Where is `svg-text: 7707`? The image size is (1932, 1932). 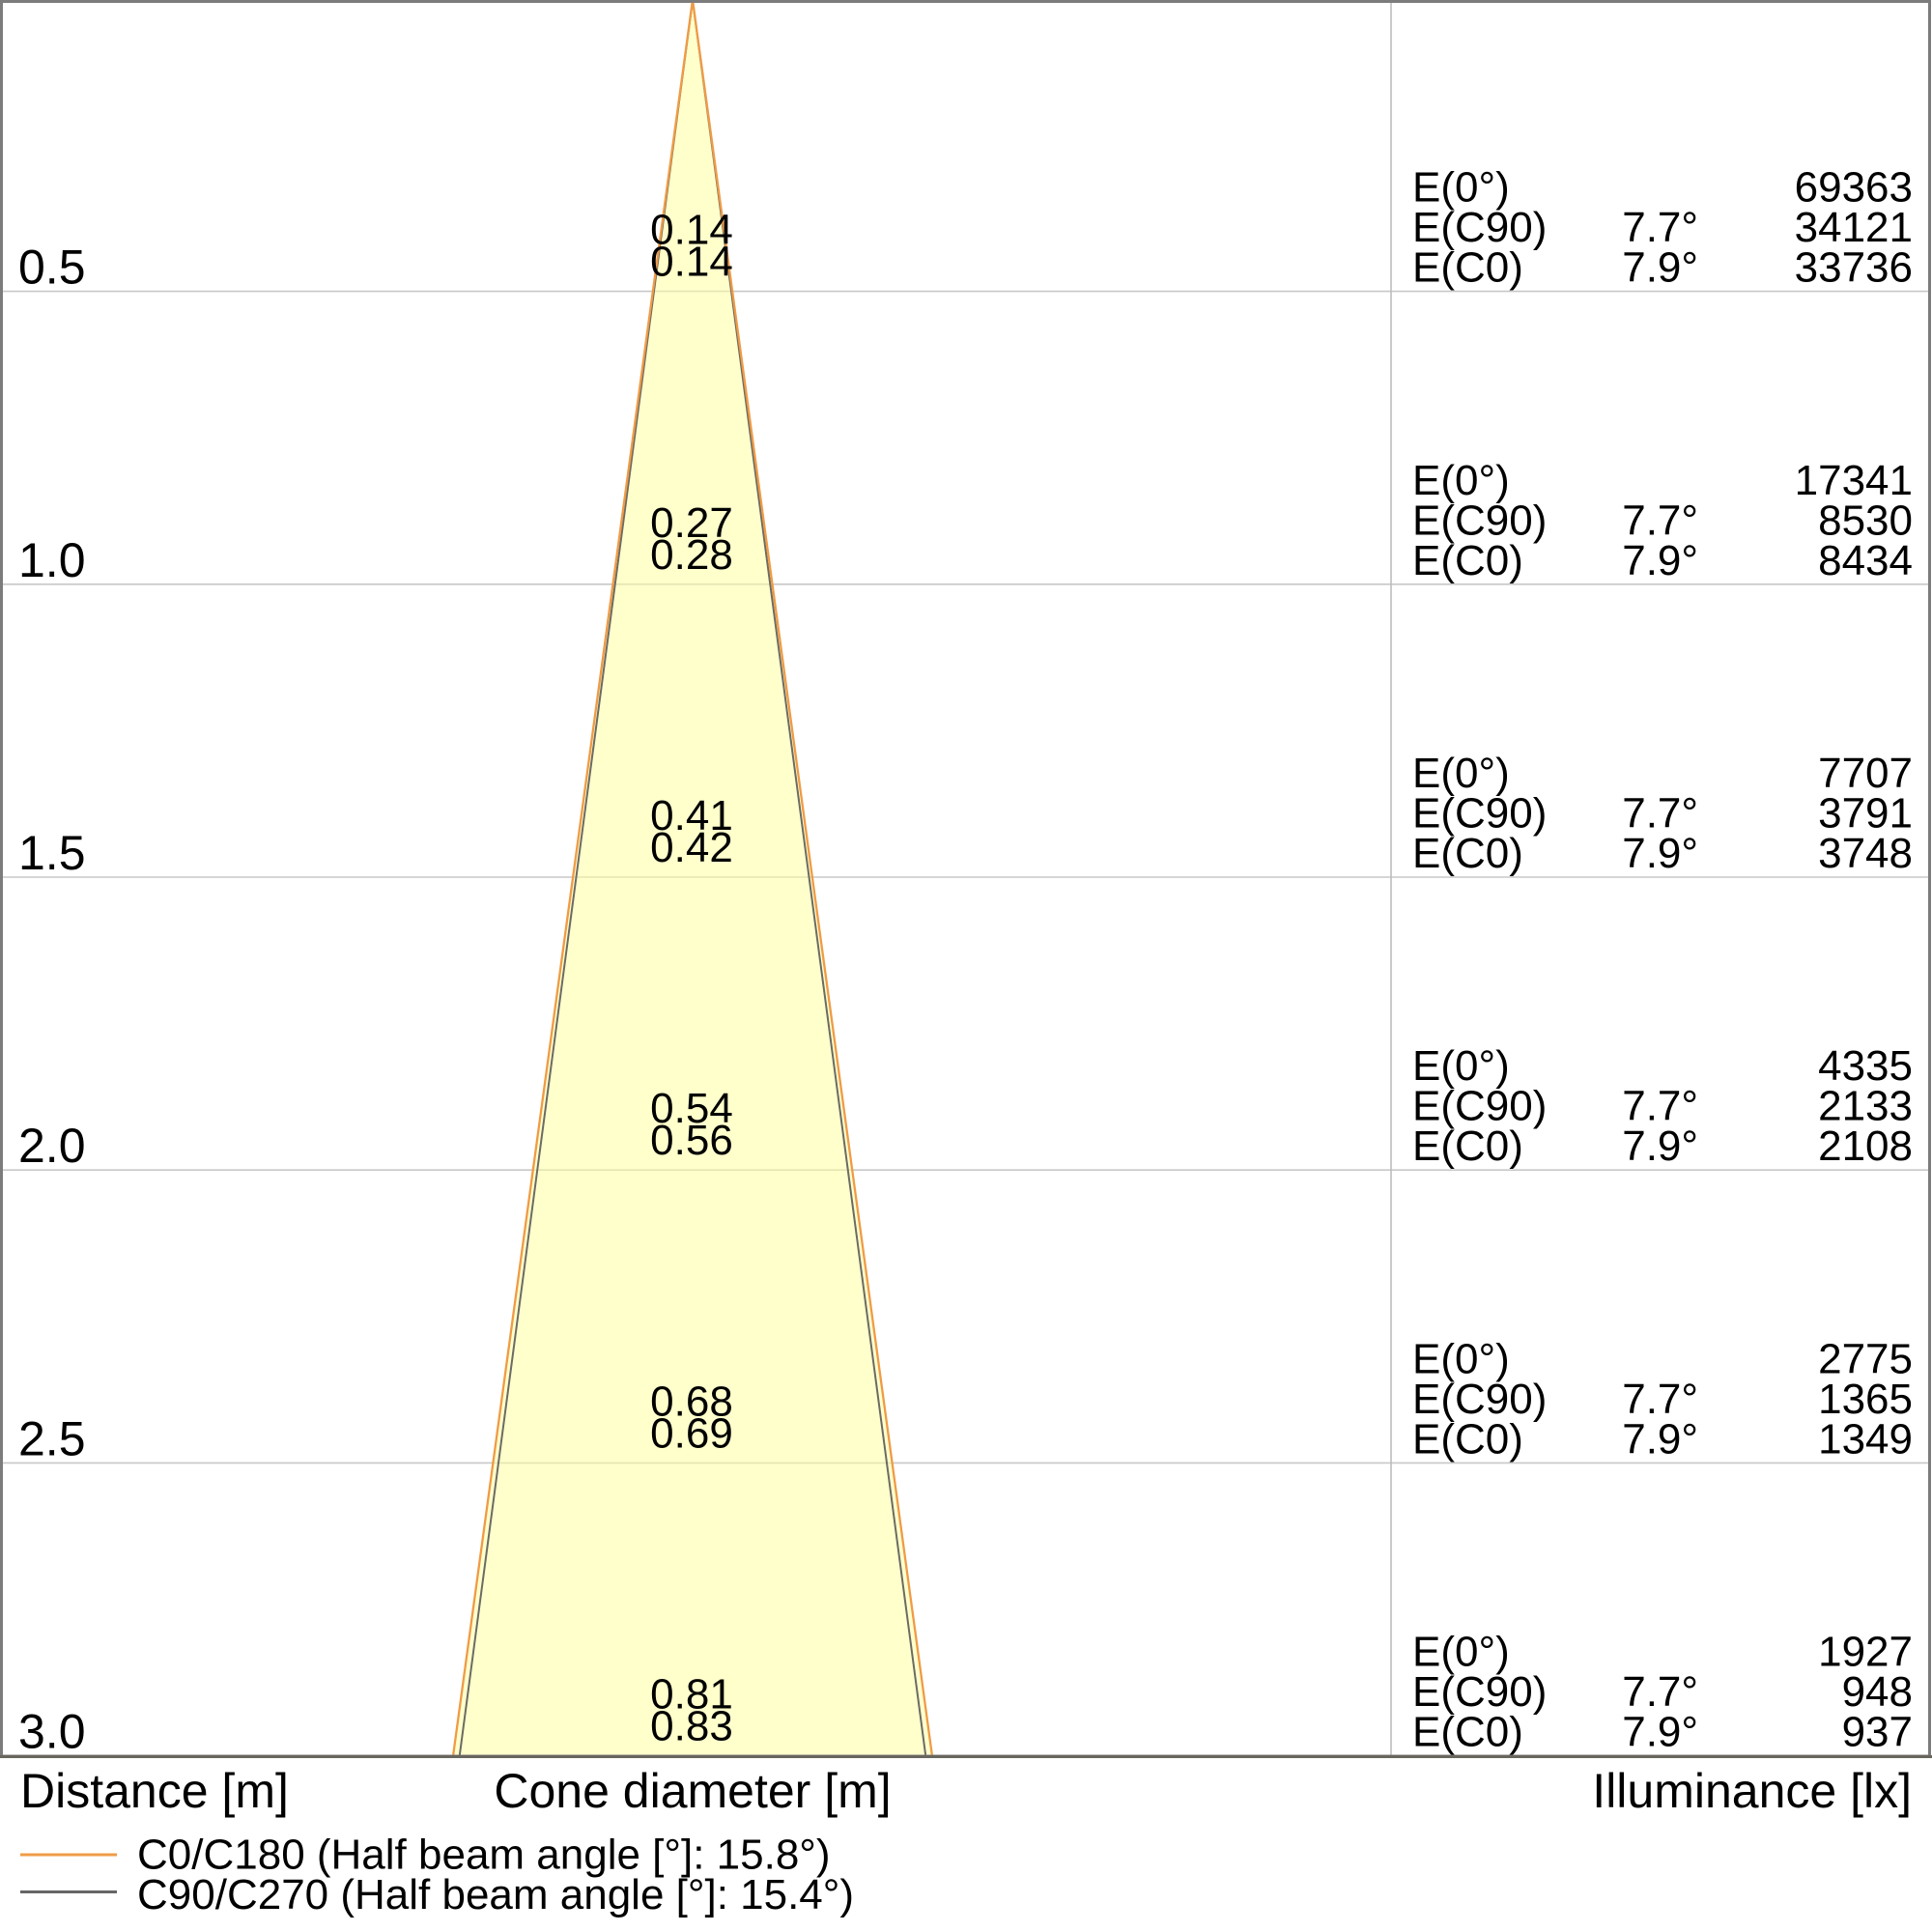 svg-text: 7707 is located at coordinates (1865, 773).